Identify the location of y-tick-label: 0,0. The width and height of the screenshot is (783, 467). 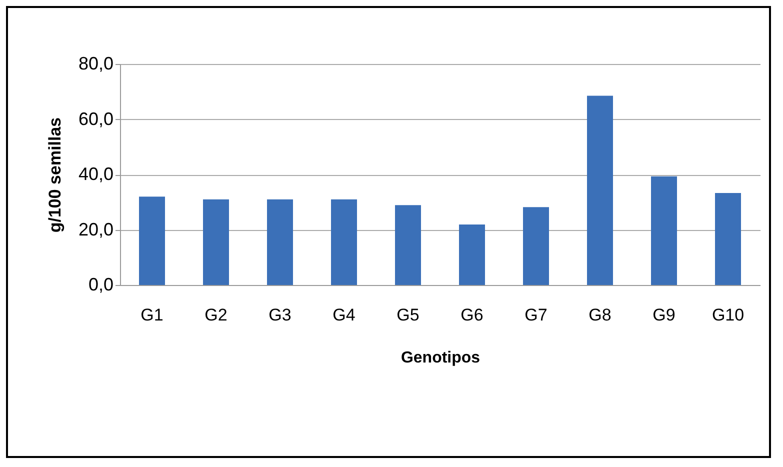
(101, 284).